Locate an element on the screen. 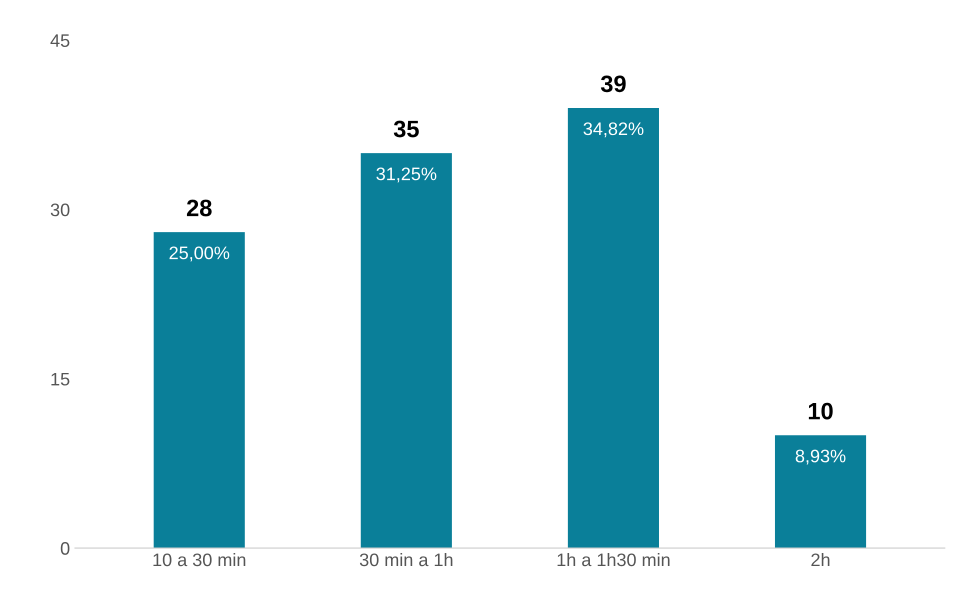 Image resolution: width=974 pixels, height=601 pixels. x-tick-label: 10 a 30 min is located at coordinates (199, 559).